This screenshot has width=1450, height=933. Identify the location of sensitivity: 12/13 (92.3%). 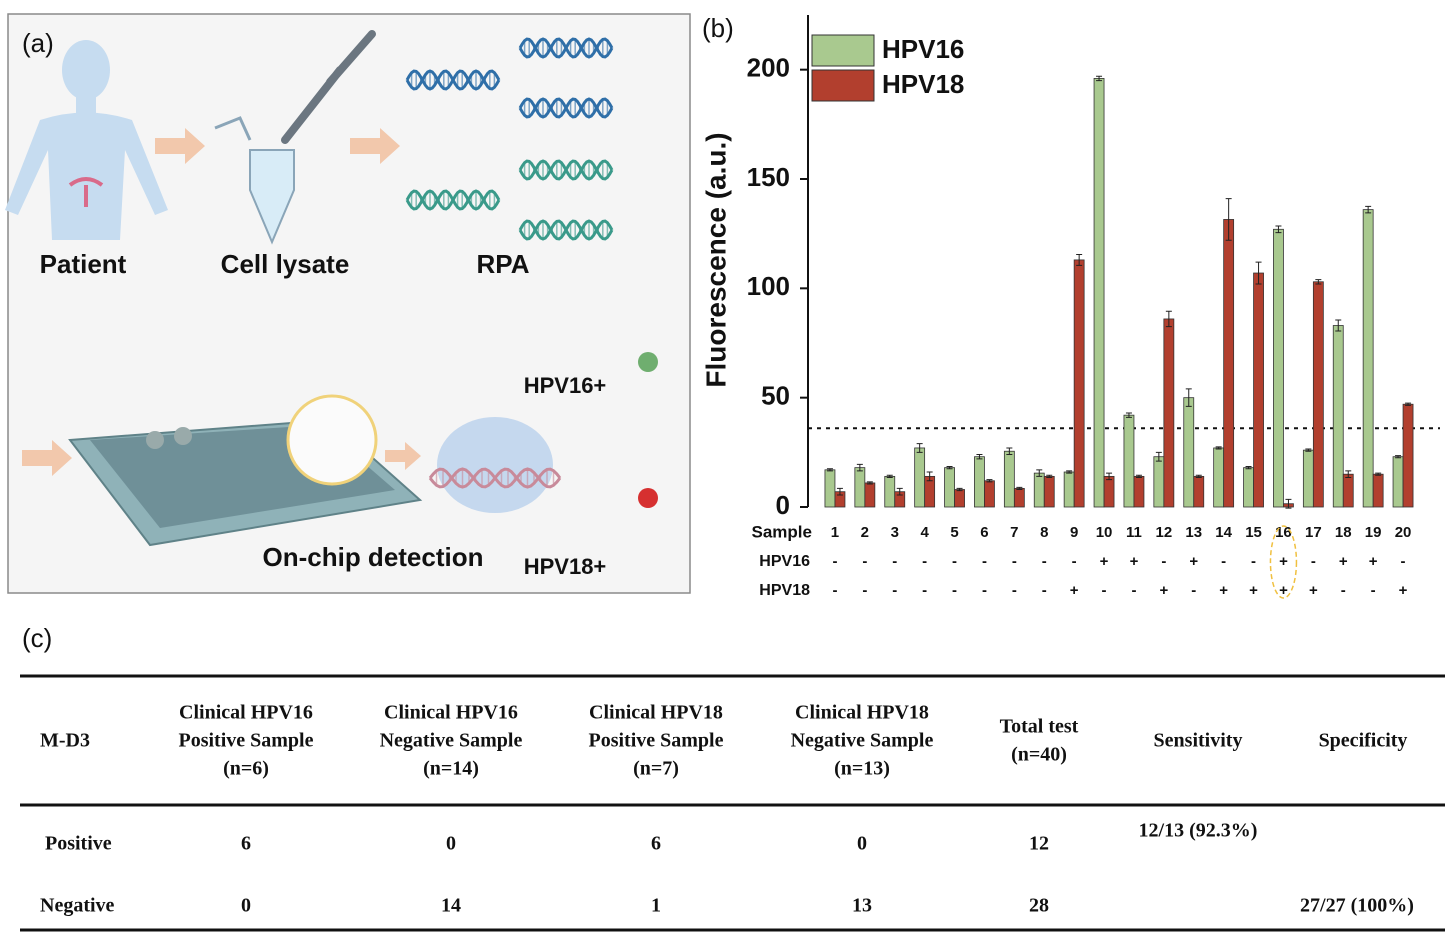
(1198, 831).